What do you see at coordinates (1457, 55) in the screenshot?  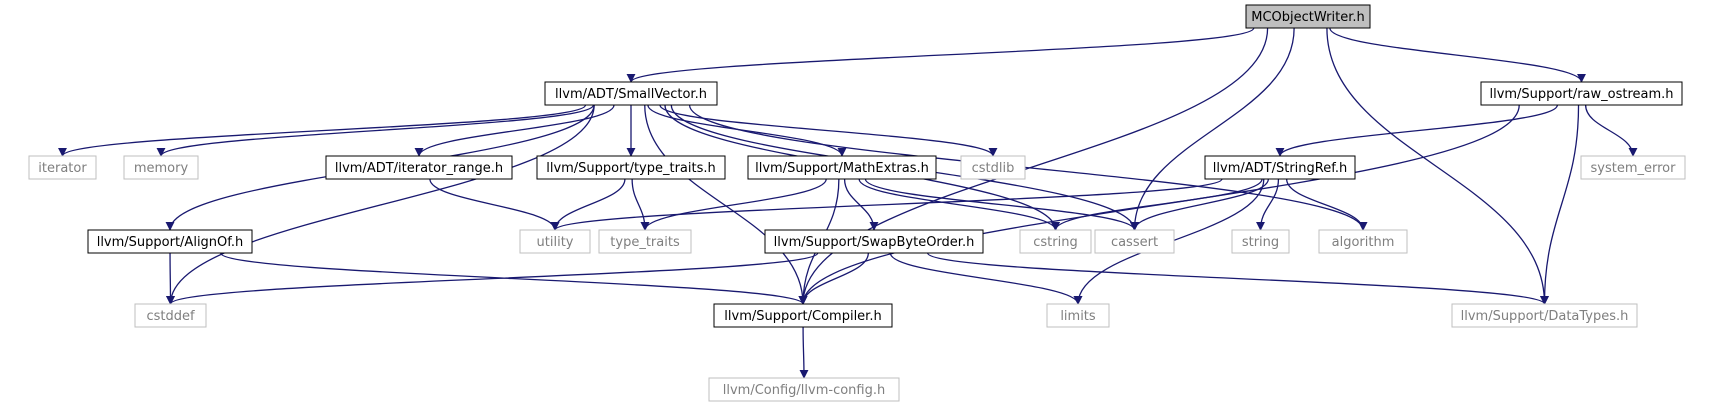 I see `edge-mcobjectwriter-to-raw_ostream` at bounding box center [1457, 55].